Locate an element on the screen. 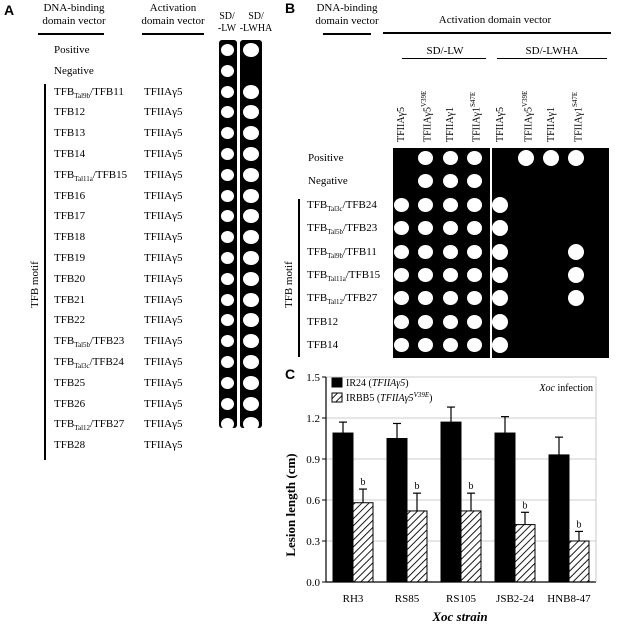 The height and width of the screenshot is (627, 617). panel-b-row-label-text: Positive is located at coordinates (326, 158).